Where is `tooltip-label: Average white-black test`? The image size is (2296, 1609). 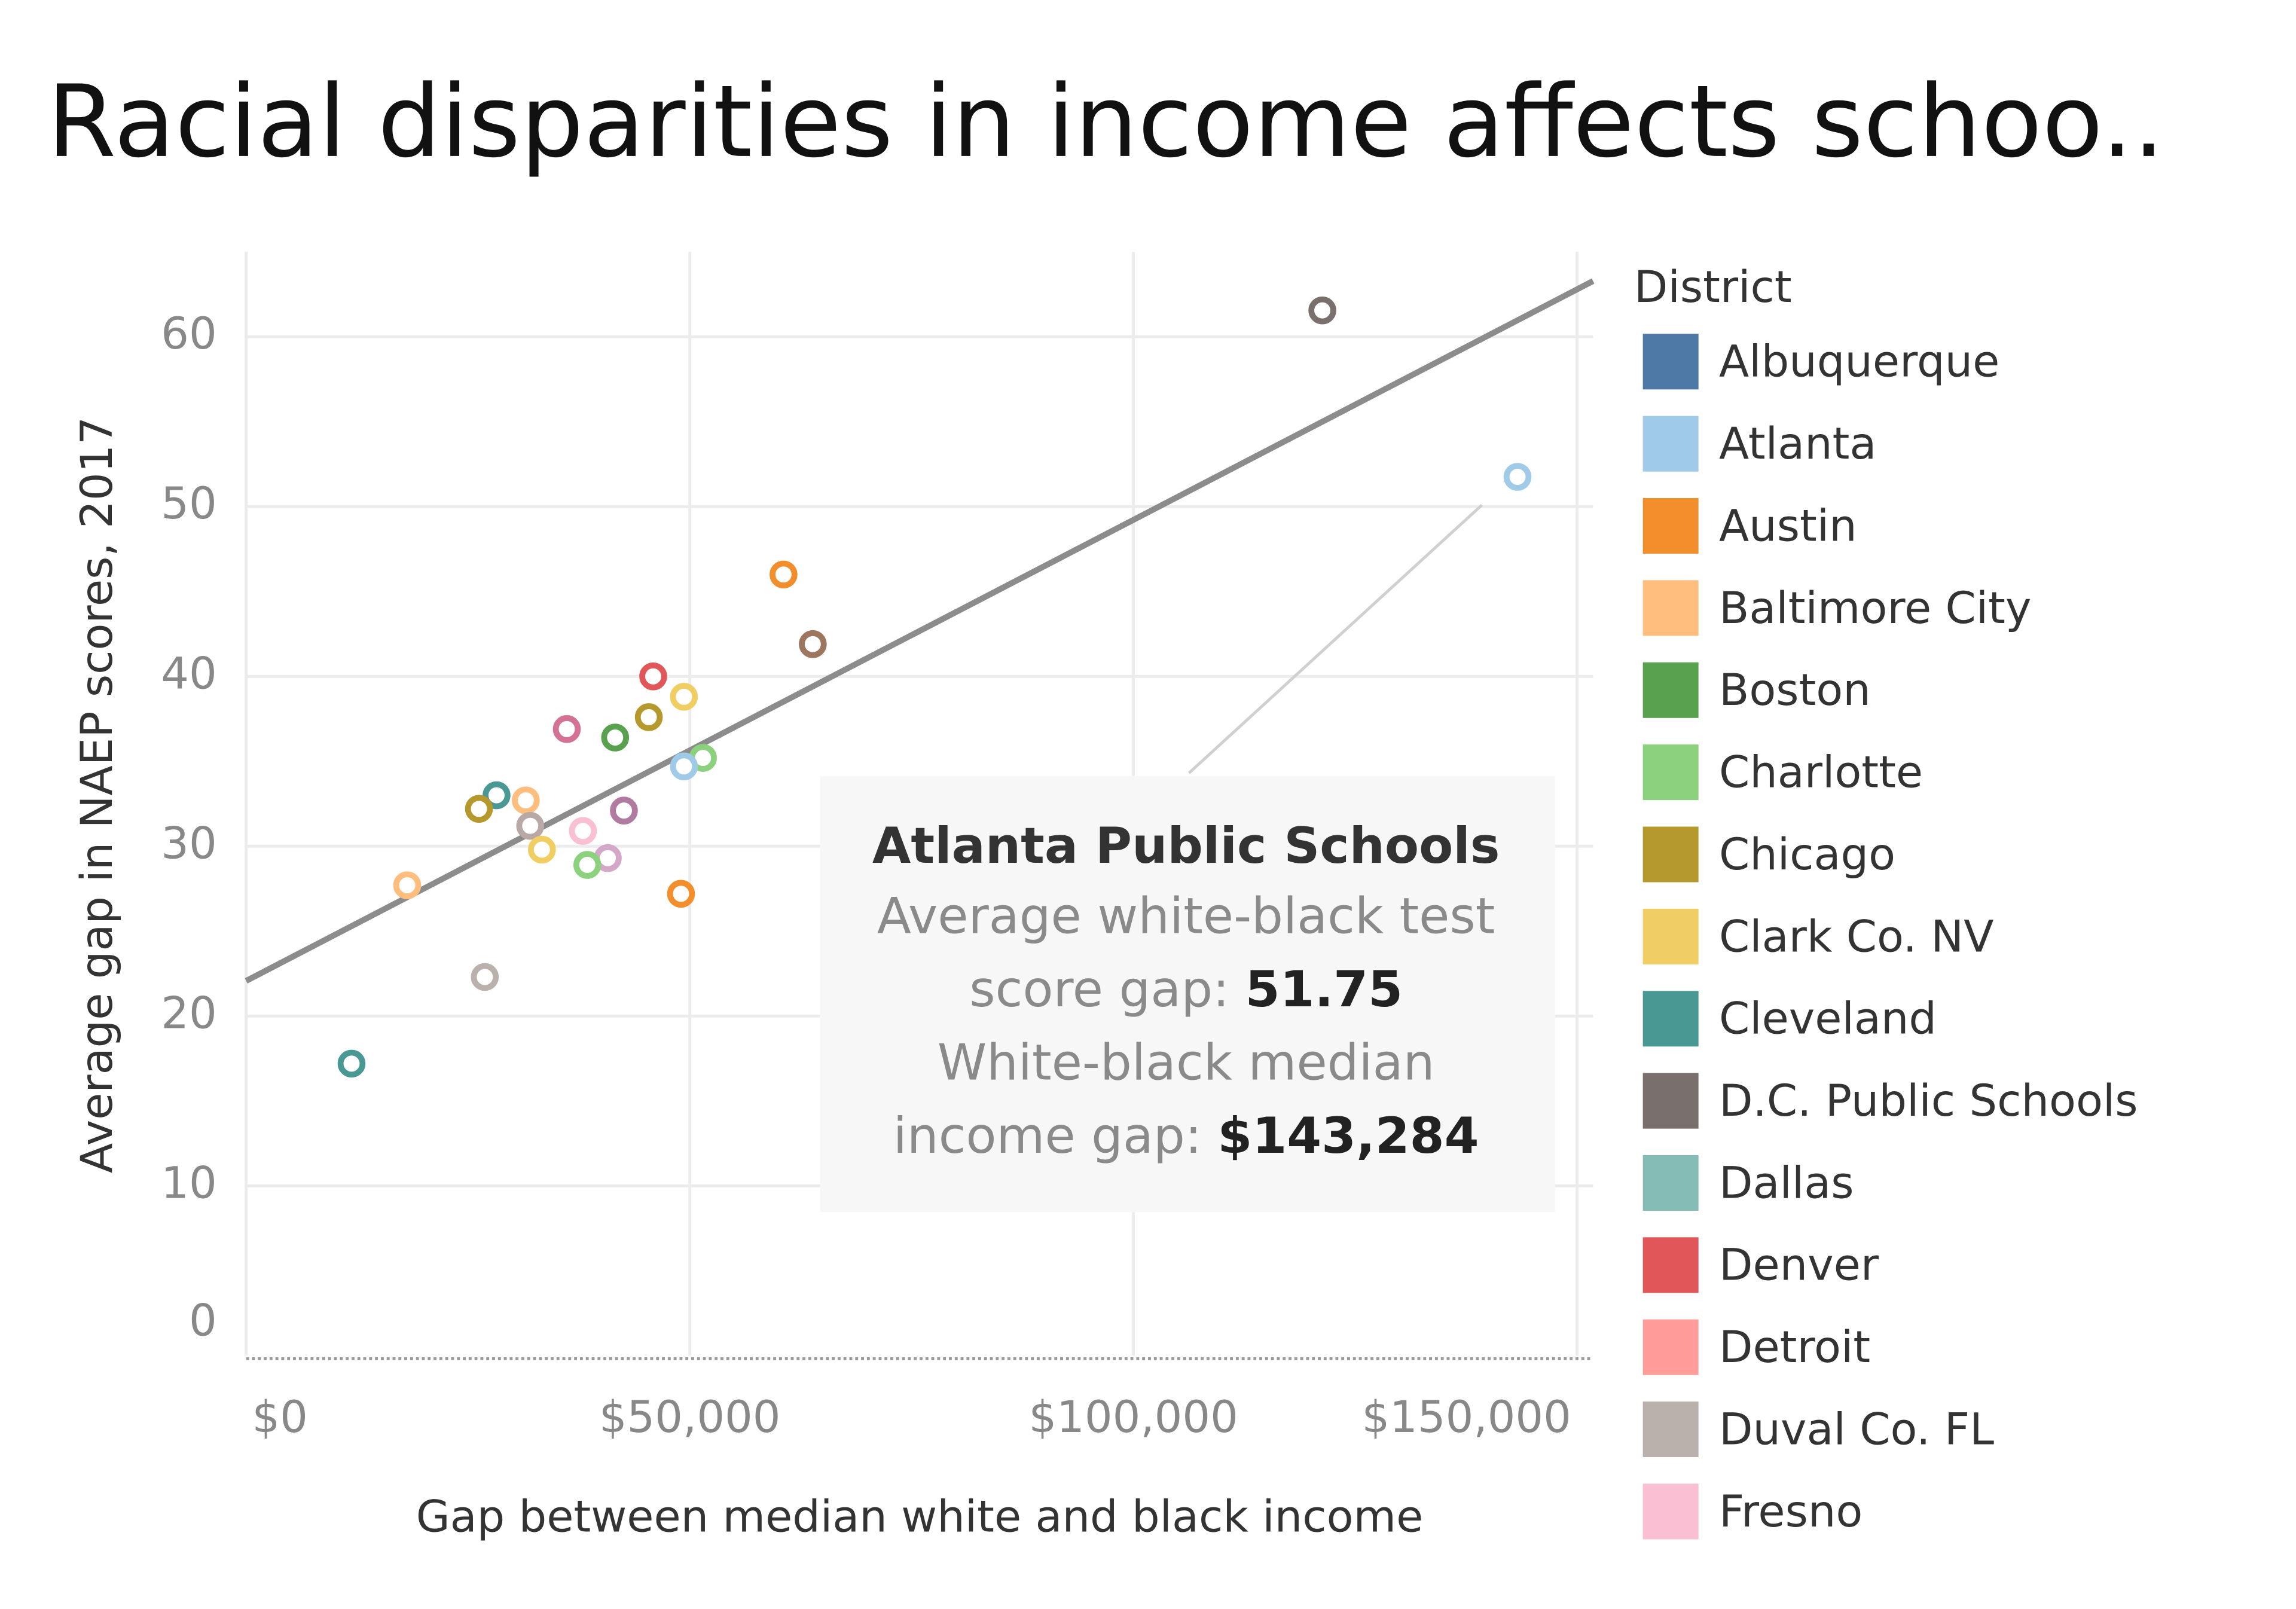
tooltip-label: Average white-black test is located at coordinates (1186, 916).